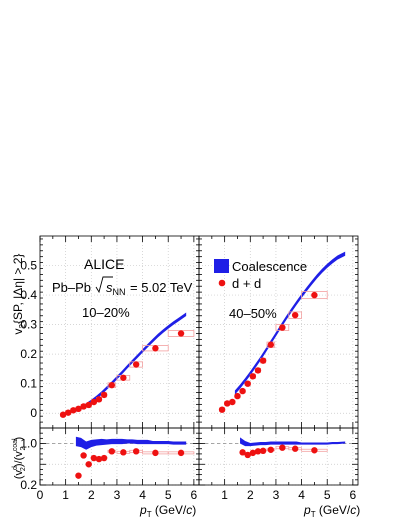  What do you see at coordinates (221, 266) in the screenshot?
I see `legend-swatch-coalescence` at bounding box center [221, 266].